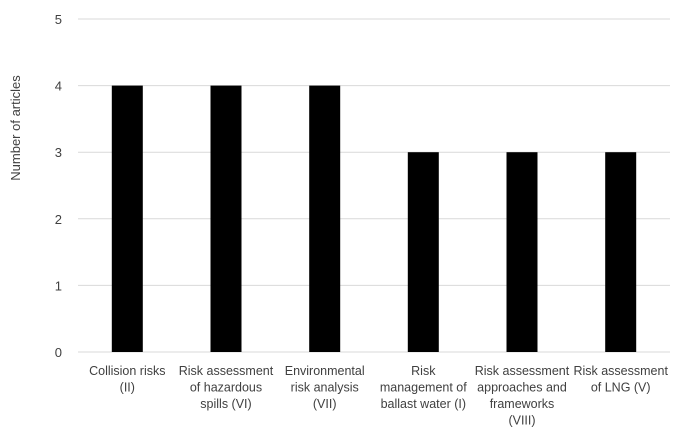 This screenshot has height=432, width=674. I want to click on y-tick-label: 2, so click(58, 219).